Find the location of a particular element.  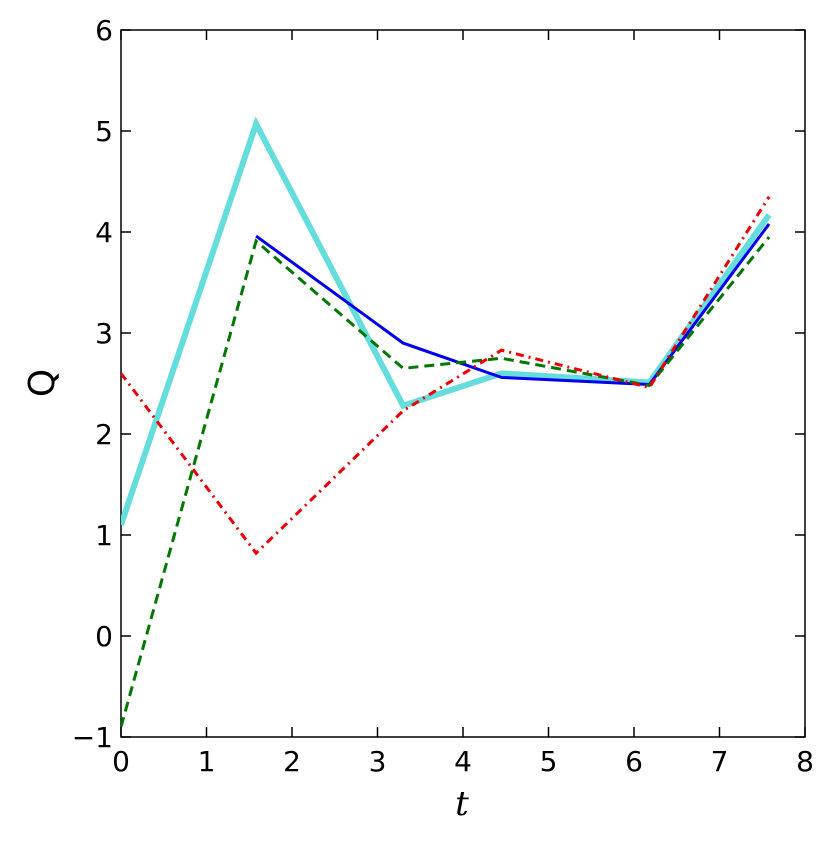

y-tick-label: 4 is located at coordinates (104, 232).